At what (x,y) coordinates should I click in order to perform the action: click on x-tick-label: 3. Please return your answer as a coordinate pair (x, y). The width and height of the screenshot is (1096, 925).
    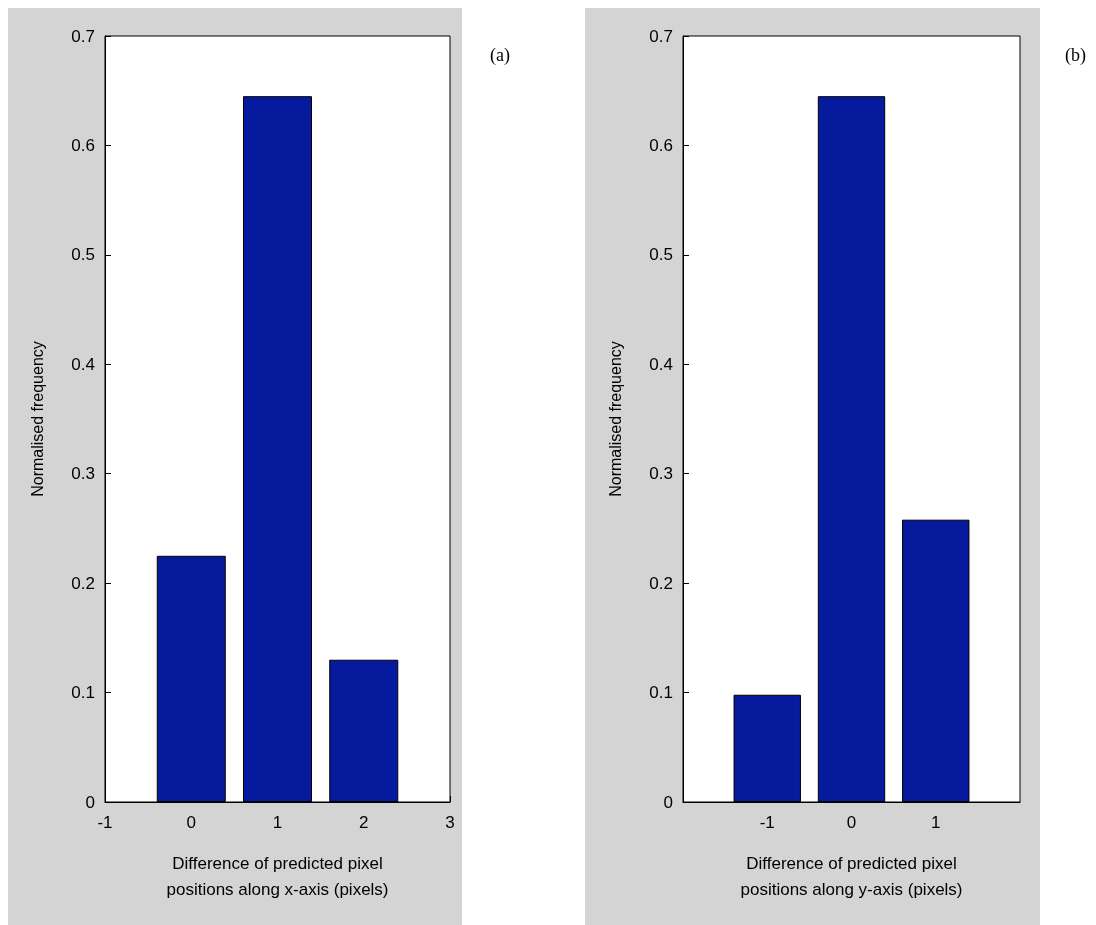
    Looking at the image, I should click on (450, 822).